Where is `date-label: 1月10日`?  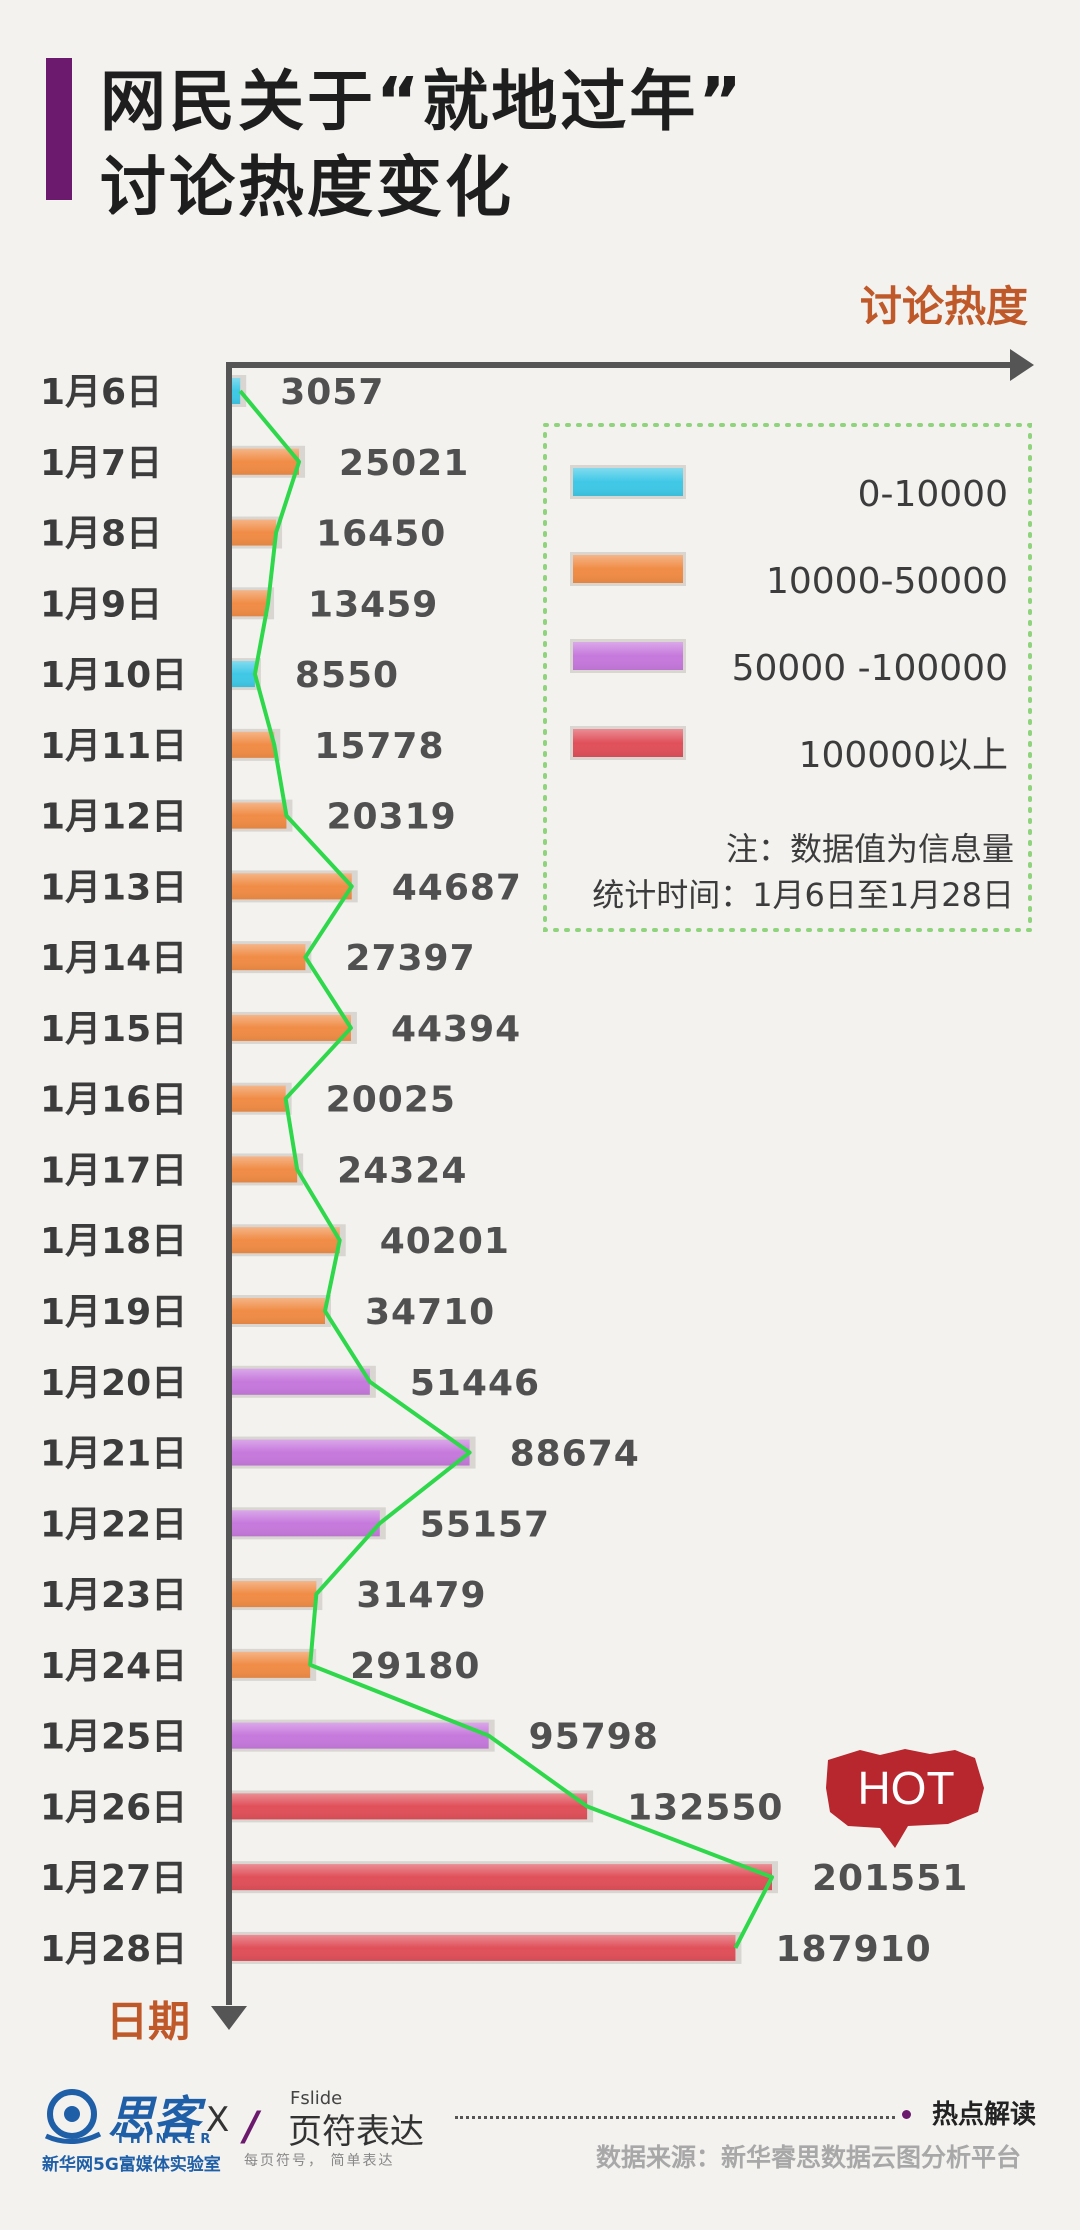
date-label: 1月10日 is located at coordinates (113, 675).